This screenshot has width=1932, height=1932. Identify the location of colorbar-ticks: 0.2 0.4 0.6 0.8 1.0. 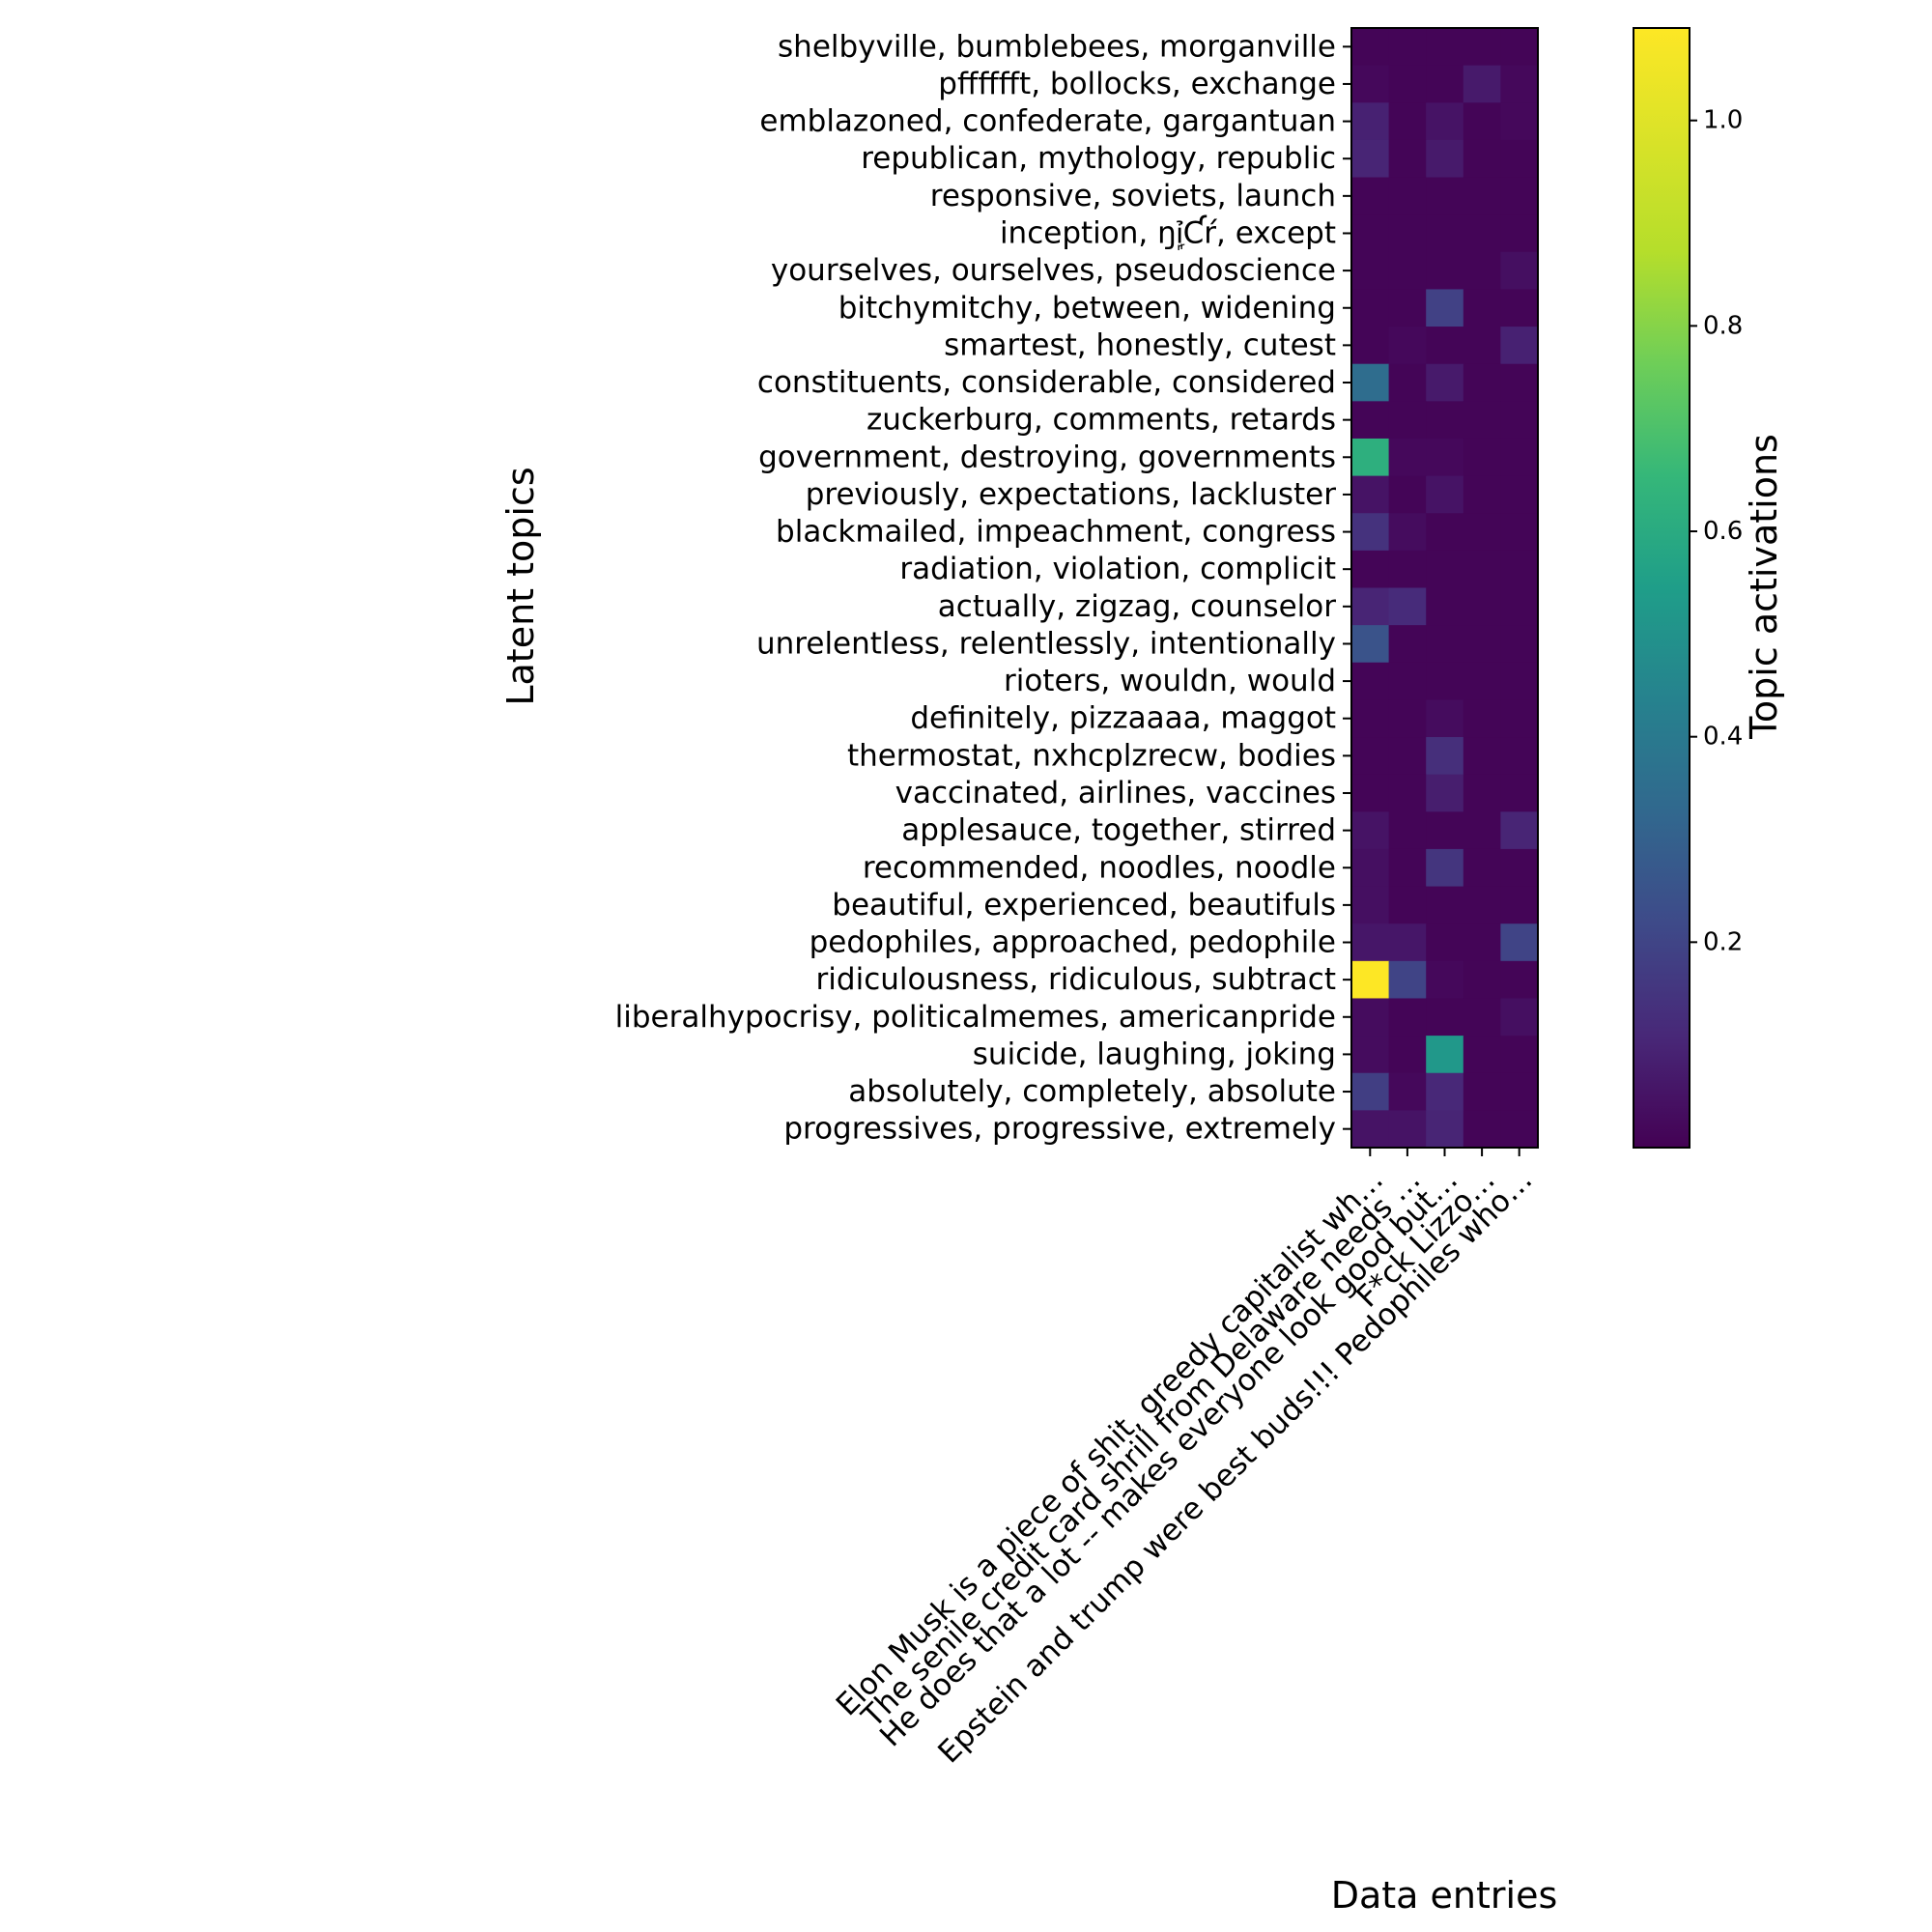
(1716, 531).